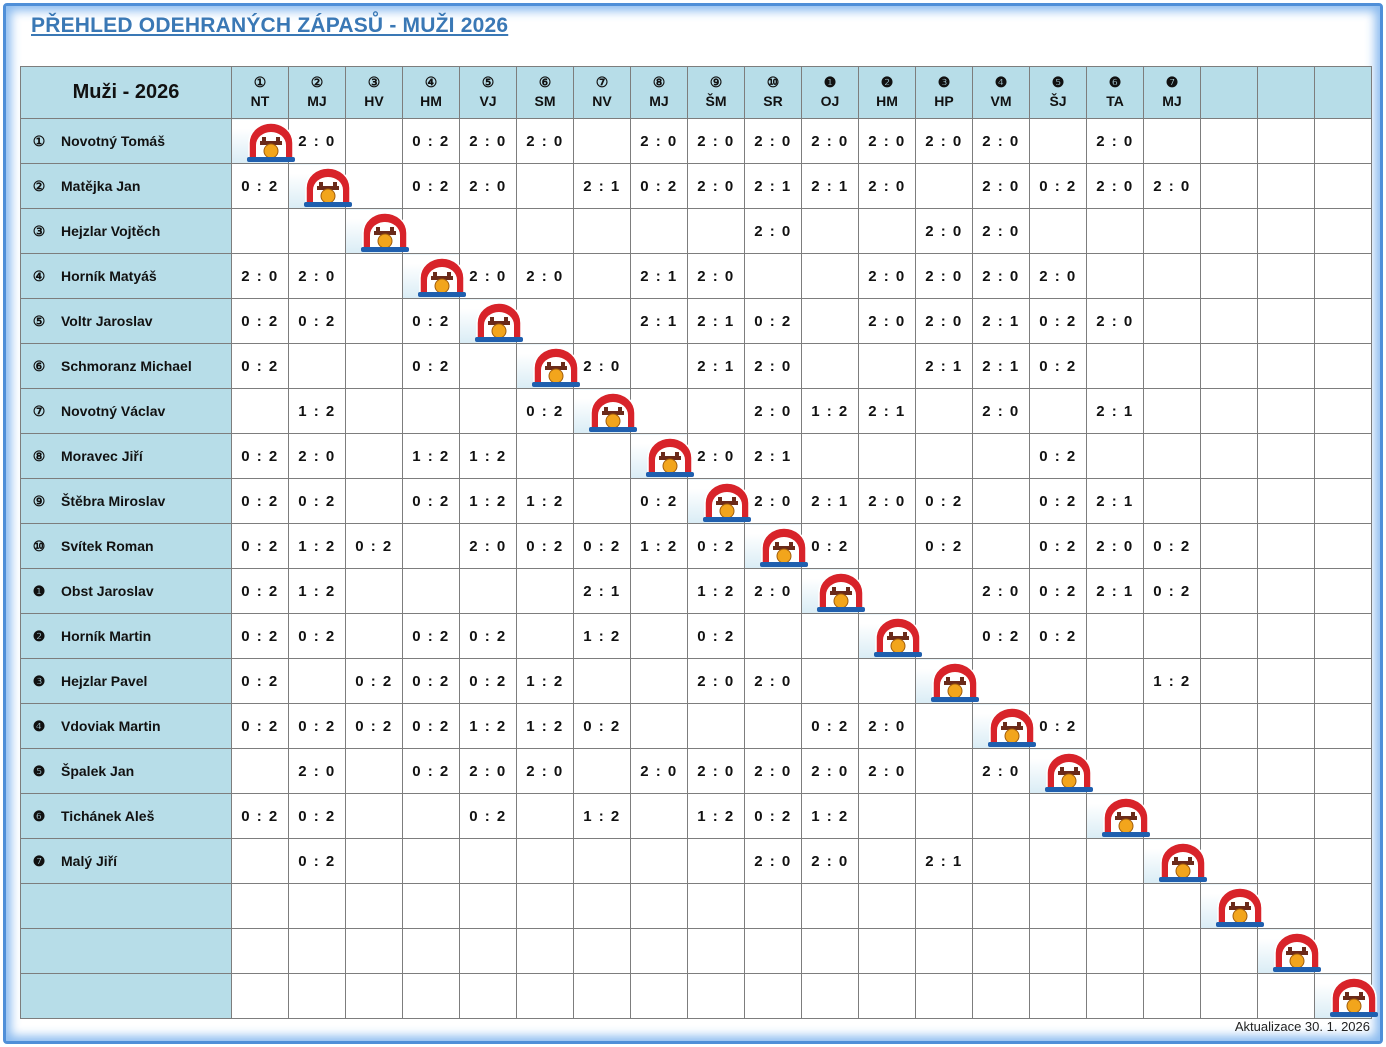 The height and width of the screenshot is (1047, 1386). Describe the element at coordinates (773, 101) in the screenshot. I see `column-abbreviation: SR` at that location.